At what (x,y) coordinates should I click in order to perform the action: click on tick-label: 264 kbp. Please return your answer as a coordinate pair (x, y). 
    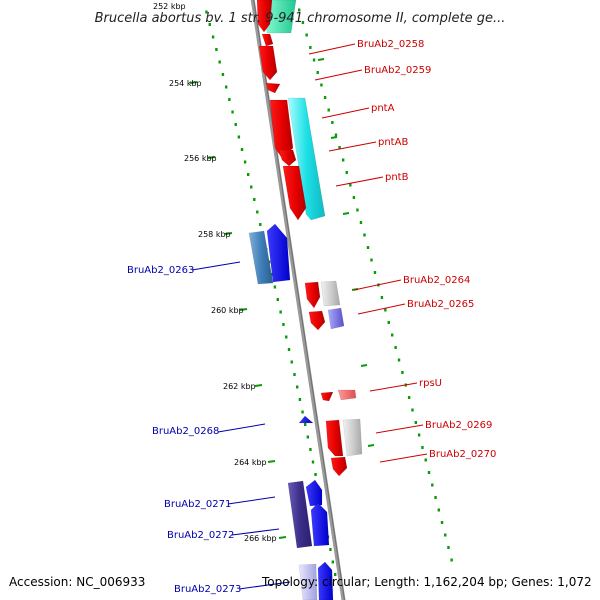
    Looking at the image, I should click on (250, 462).